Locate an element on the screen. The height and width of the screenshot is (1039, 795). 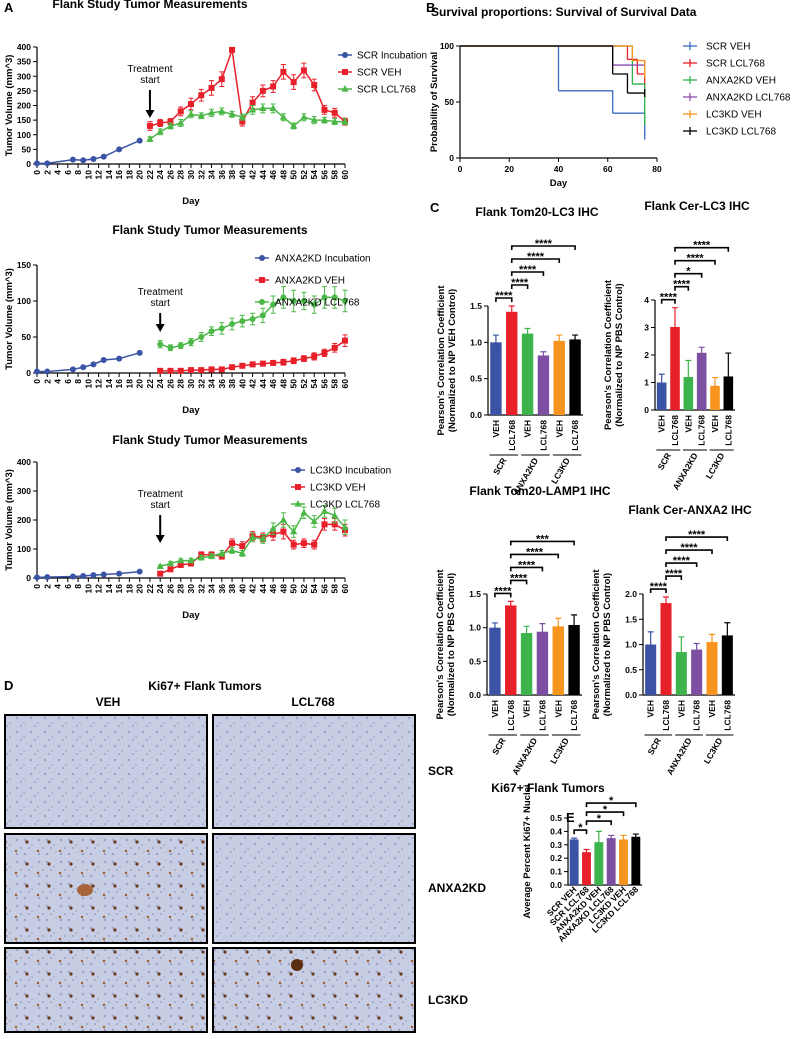
y-axis-label: Tumor Volume (mm^3) is located at coordinates (9, 106).